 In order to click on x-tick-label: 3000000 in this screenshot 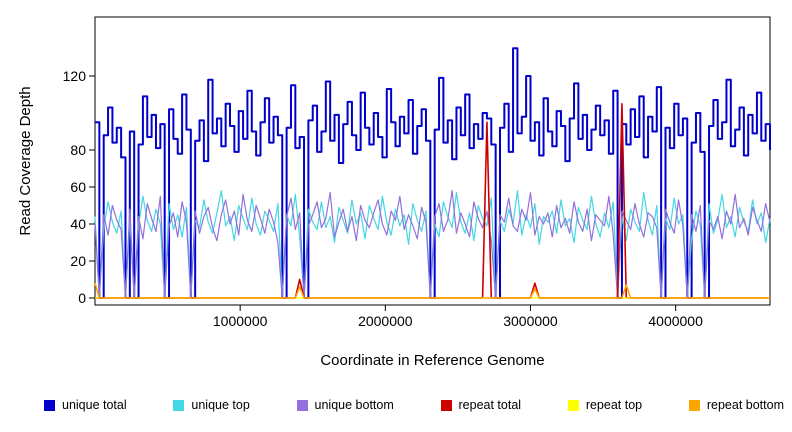, I will do `click(530, 321)`.